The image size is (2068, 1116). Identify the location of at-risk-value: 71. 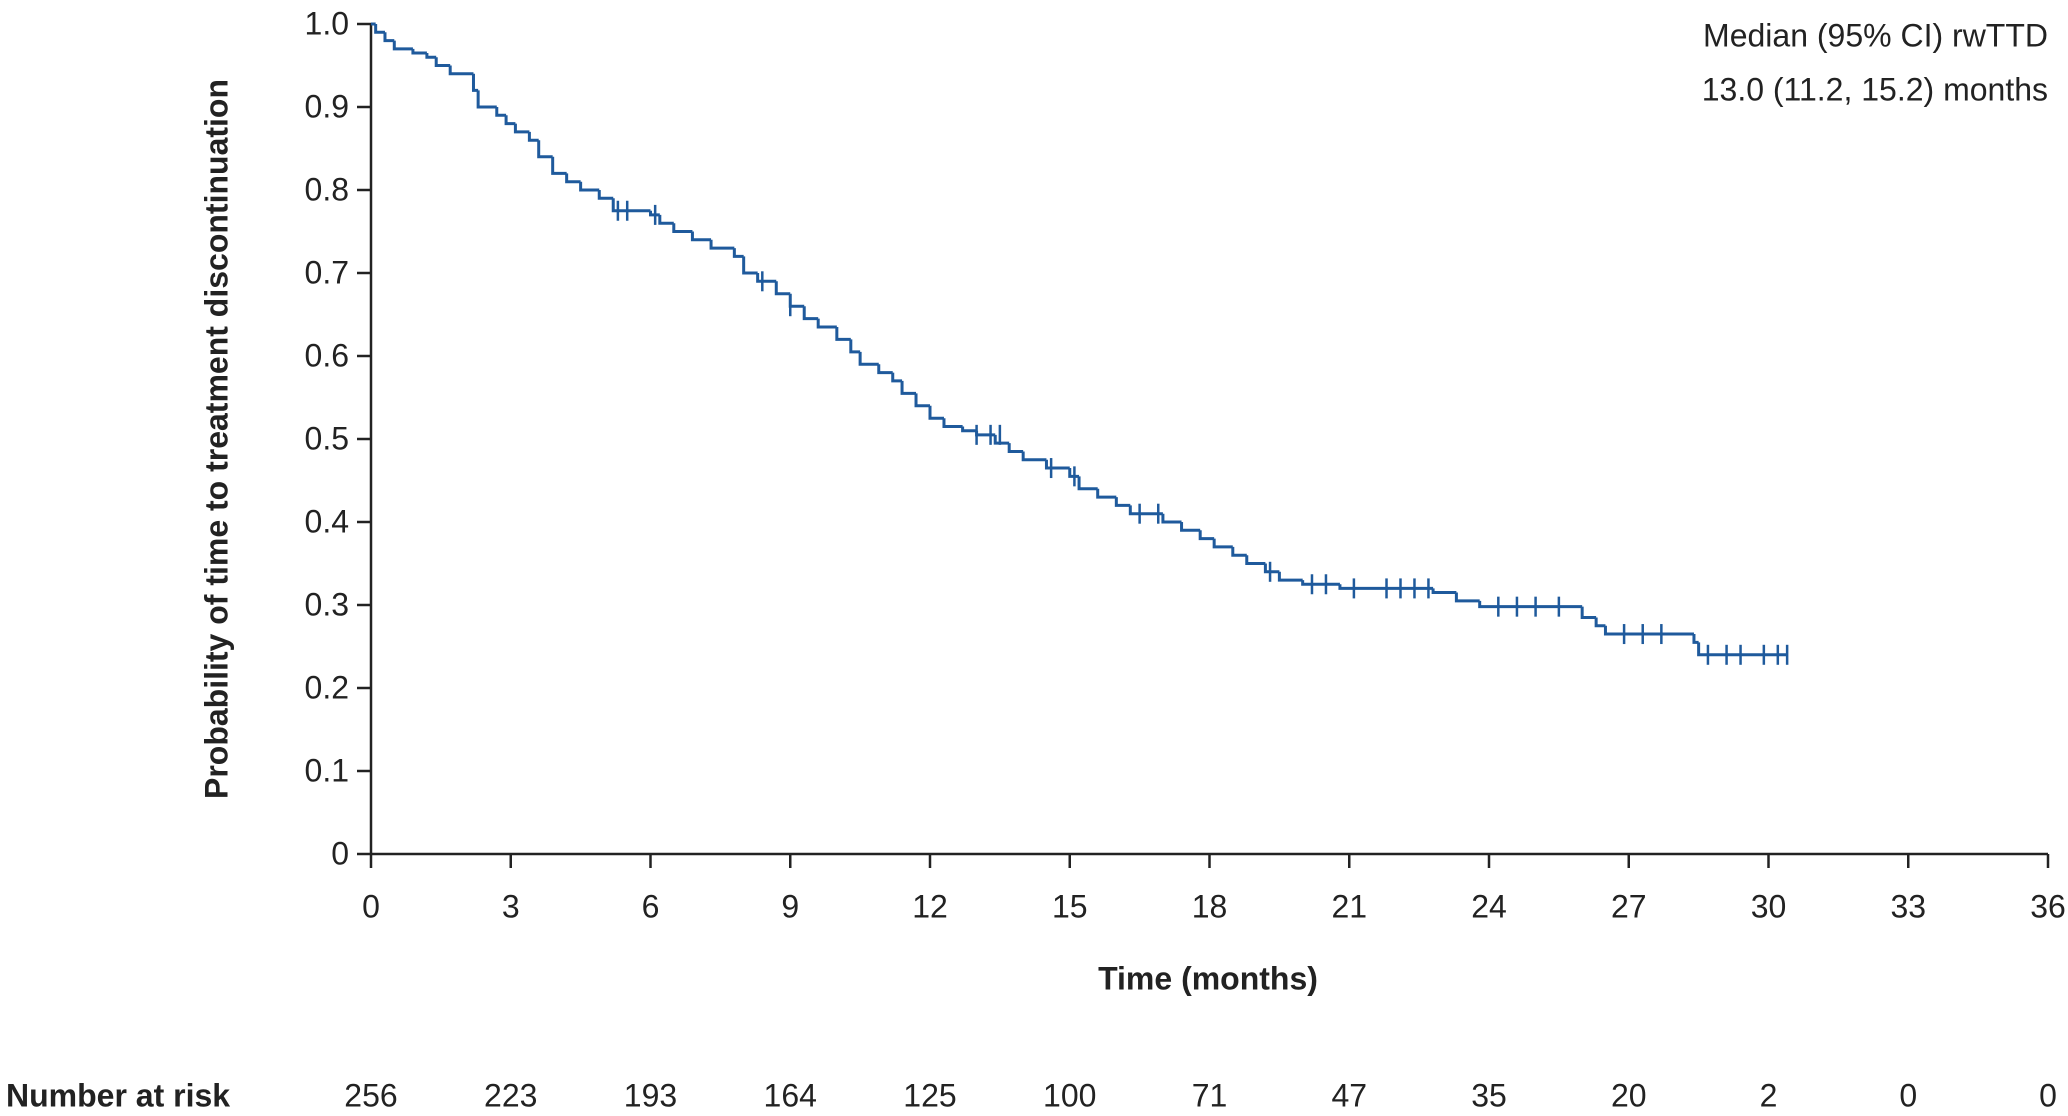
(1210, 1095).